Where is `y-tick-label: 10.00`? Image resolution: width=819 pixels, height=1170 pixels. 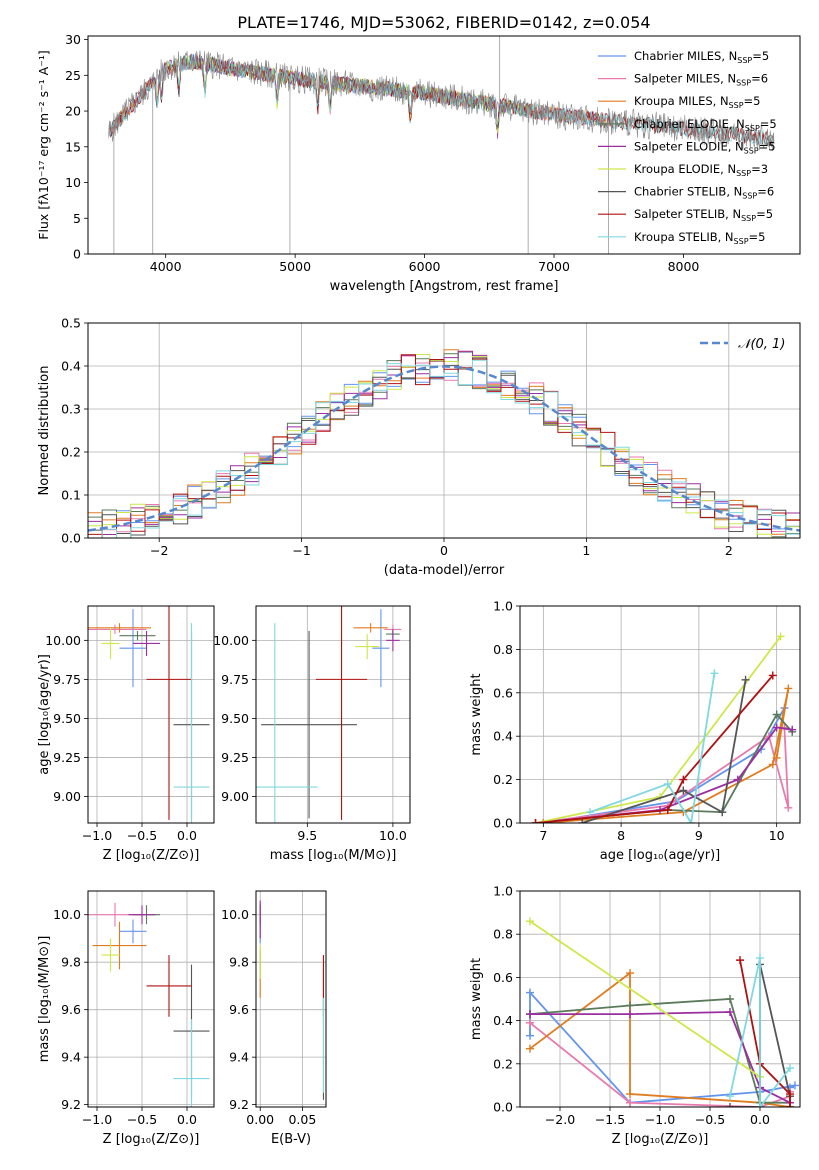
y-tick-label: 10.00 is located at coordinates (63, 640).